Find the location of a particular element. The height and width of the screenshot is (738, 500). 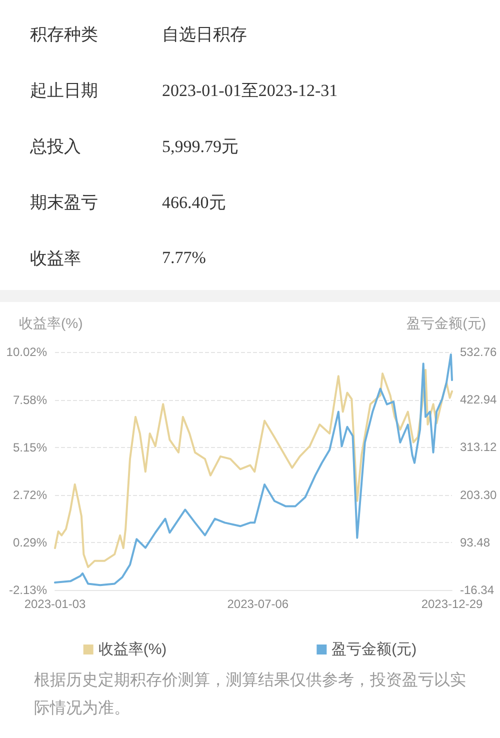

y2-tick-label: -16.34 is located at coordinates (477, 590).